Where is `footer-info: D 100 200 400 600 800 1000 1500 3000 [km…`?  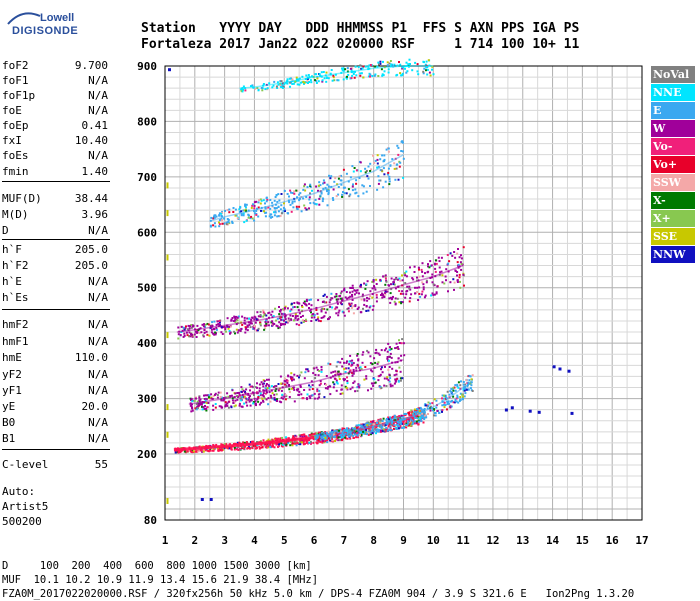
footer-info: D 100 200 400 600 800 1000 1500 3000 [km… is located at coordinates (318, 580).